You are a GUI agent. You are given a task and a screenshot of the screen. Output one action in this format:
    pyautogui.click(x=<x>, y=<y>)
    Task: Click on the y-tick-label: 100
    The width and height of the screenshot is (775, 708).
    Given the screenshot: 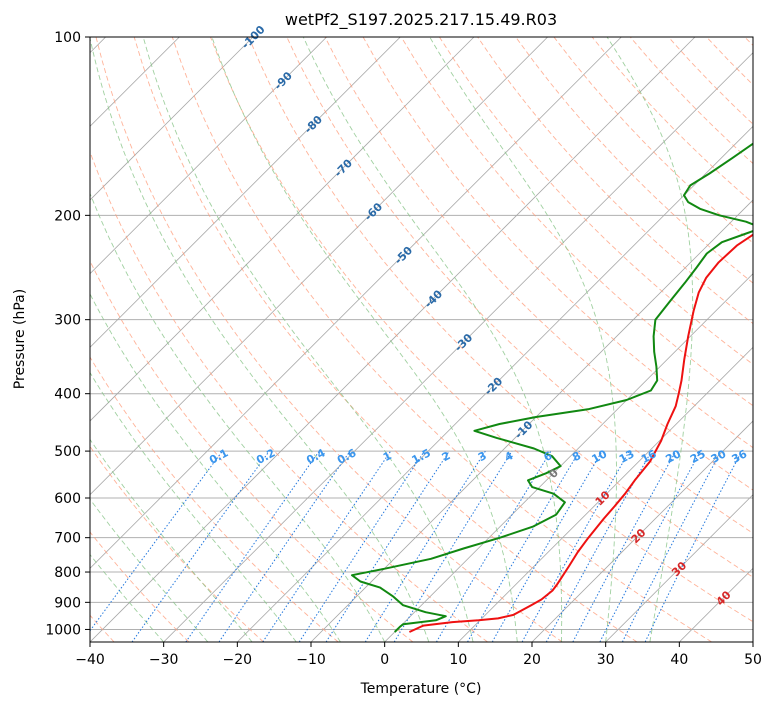 What is the action you would take?
    pyautogui.click(x=67, y=38)
    